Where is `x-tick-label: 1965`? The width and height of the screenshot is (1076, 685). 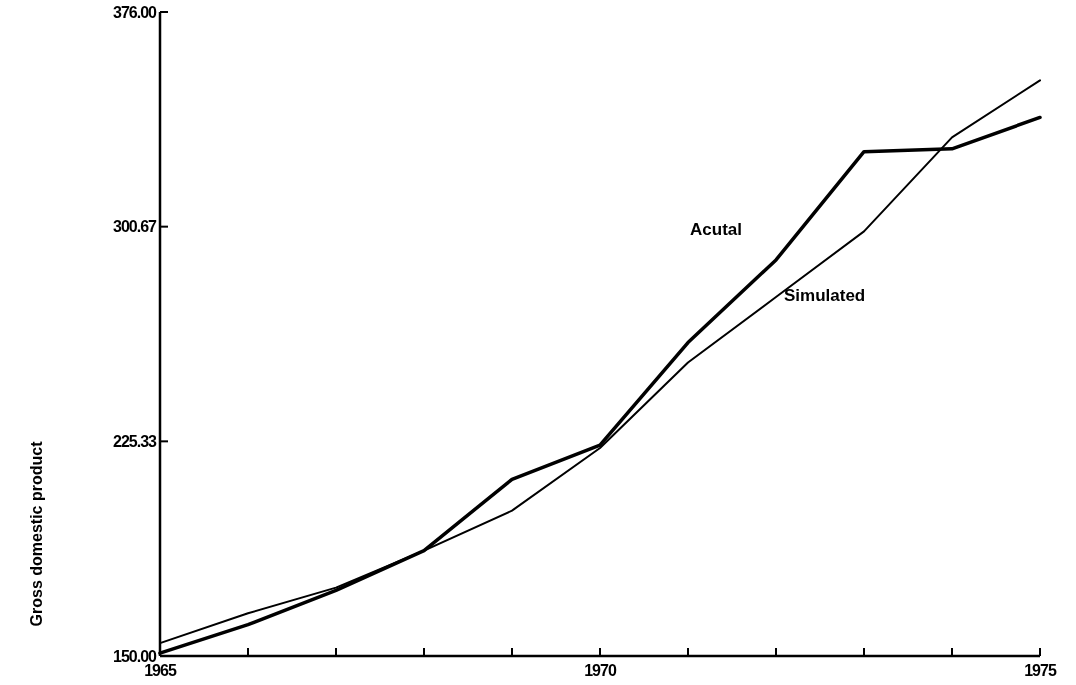 x-tick-label: 1965 is located at coordinates (160, 670).